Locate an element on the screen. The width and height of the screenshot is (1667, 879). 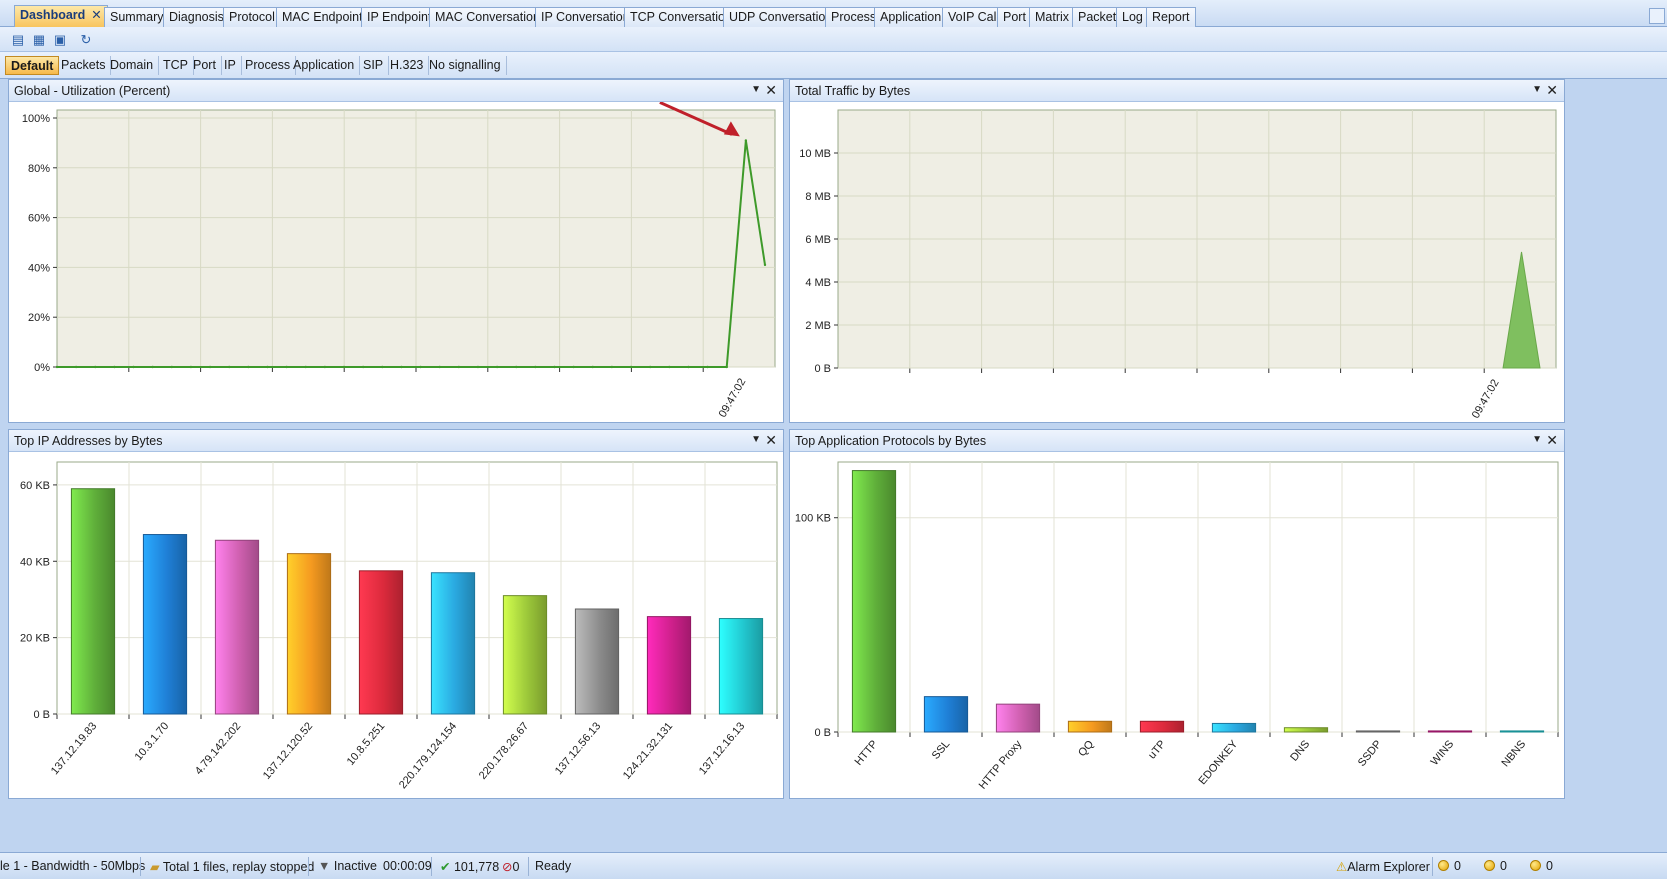
tab-label: IP Conversation is located at coordinates (585, 17).